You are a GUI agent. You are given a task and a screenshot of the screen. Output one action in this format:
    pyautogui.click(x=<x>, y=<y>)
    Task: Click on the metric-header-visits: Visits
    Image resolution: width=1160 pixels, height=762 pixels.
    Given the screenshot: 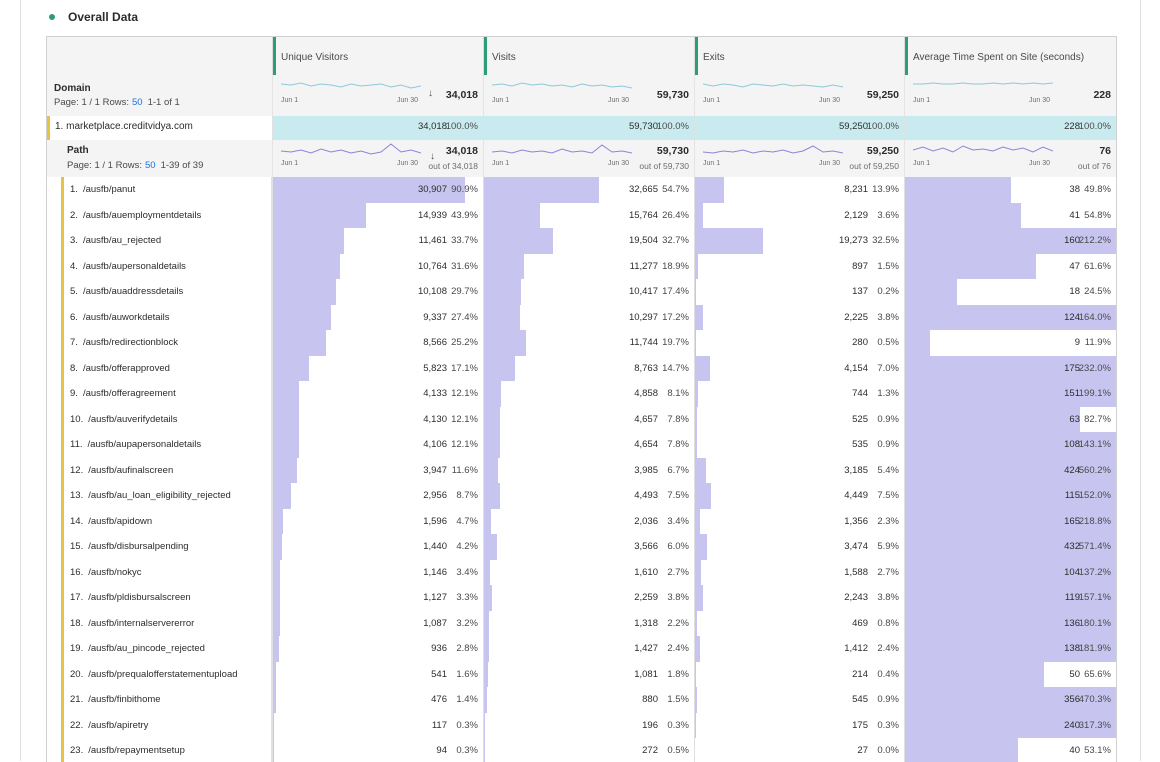 What is the action you would take?
    pyautogui.click(x=588, y=56)
    